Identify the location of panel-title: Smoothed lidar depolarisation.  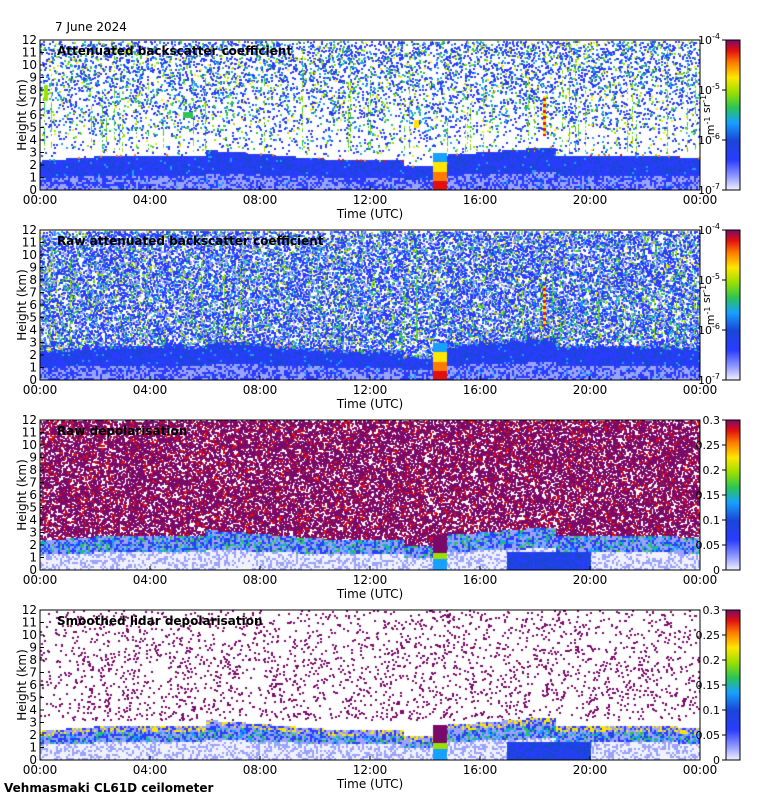
(160, 621).